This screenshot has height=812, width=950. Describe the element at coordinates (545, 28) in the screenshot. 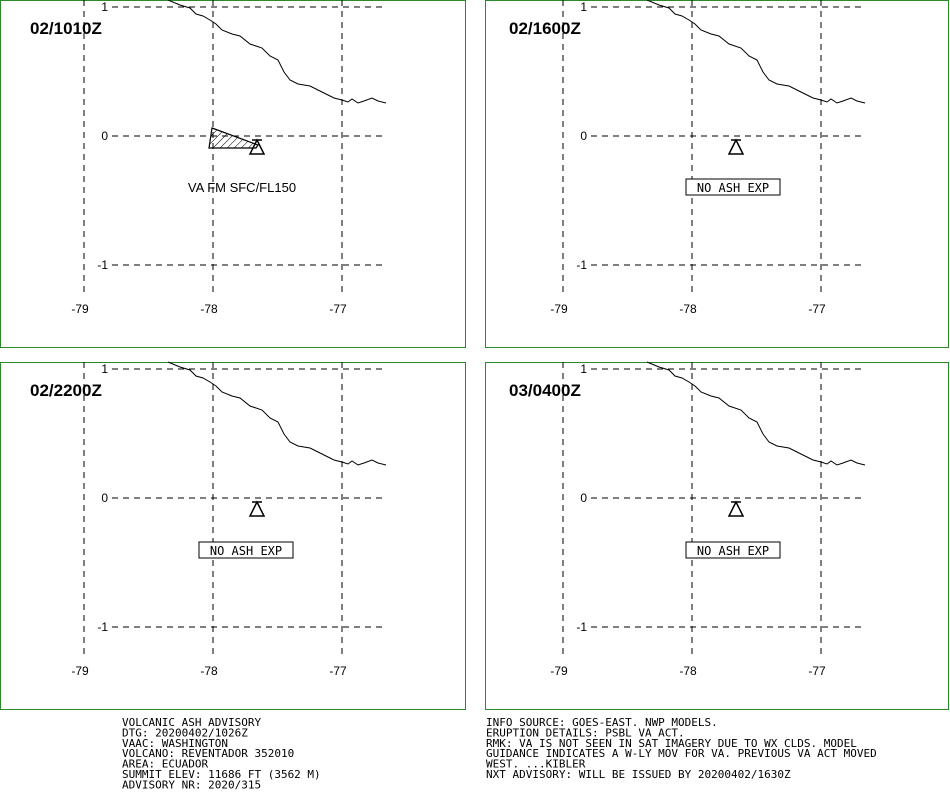

I see `valid-time: 02/1600Z` at that location.